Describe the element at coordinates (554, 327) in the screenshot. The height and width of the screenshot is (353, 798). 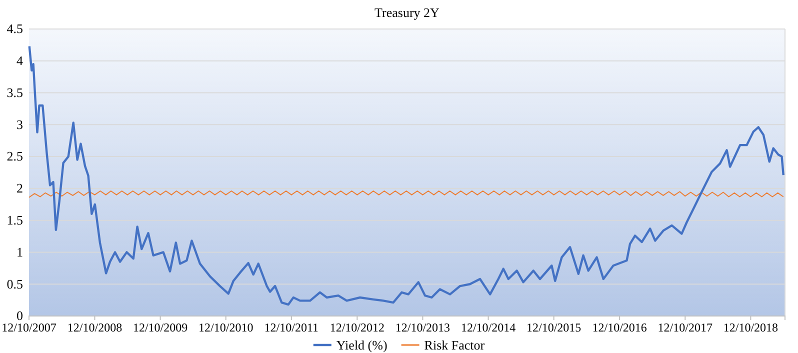
I see `x-tick-label: 12/10/2015` at that location.